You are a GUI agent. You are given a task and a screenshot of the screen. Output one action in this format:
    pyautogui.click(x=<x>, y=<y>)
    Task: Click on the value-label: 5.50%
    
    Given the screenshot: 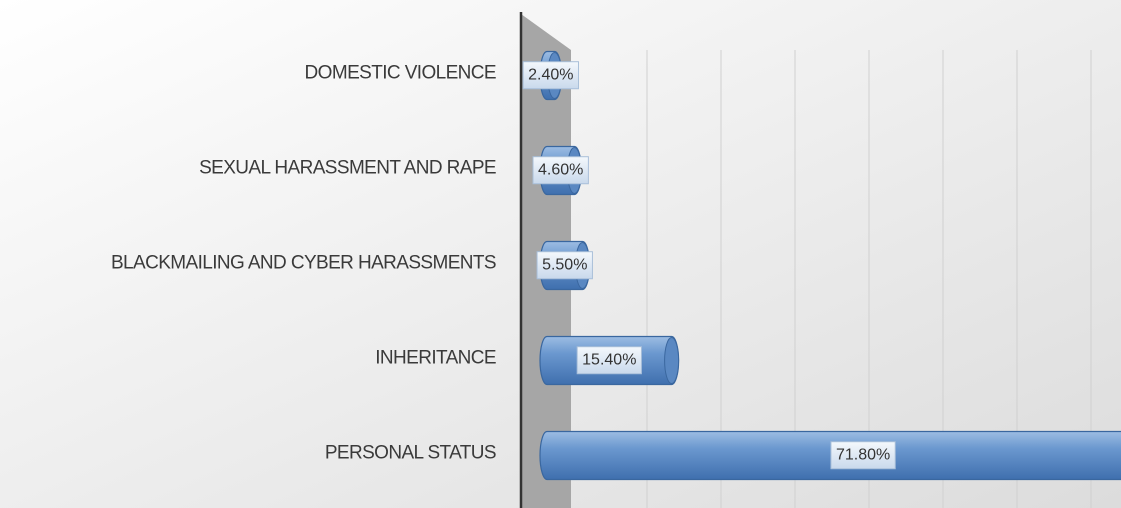 What is the action you would take?
    pyautogui.click(x=564, y=265)
    